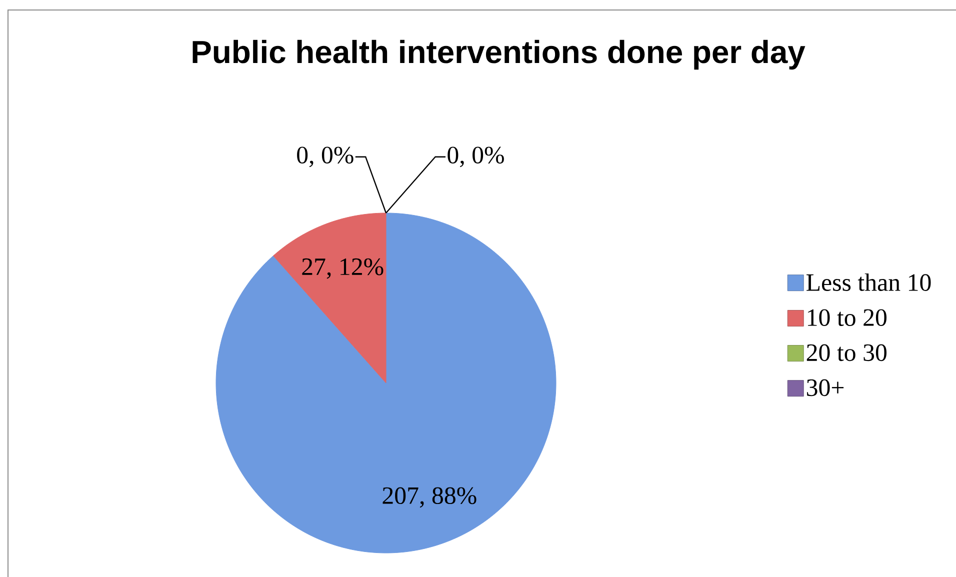 The image size is (956, 577). Describe the element at coordinates (343, 268) in the screenshot. I see `data-label: 27, 12%` at that location.